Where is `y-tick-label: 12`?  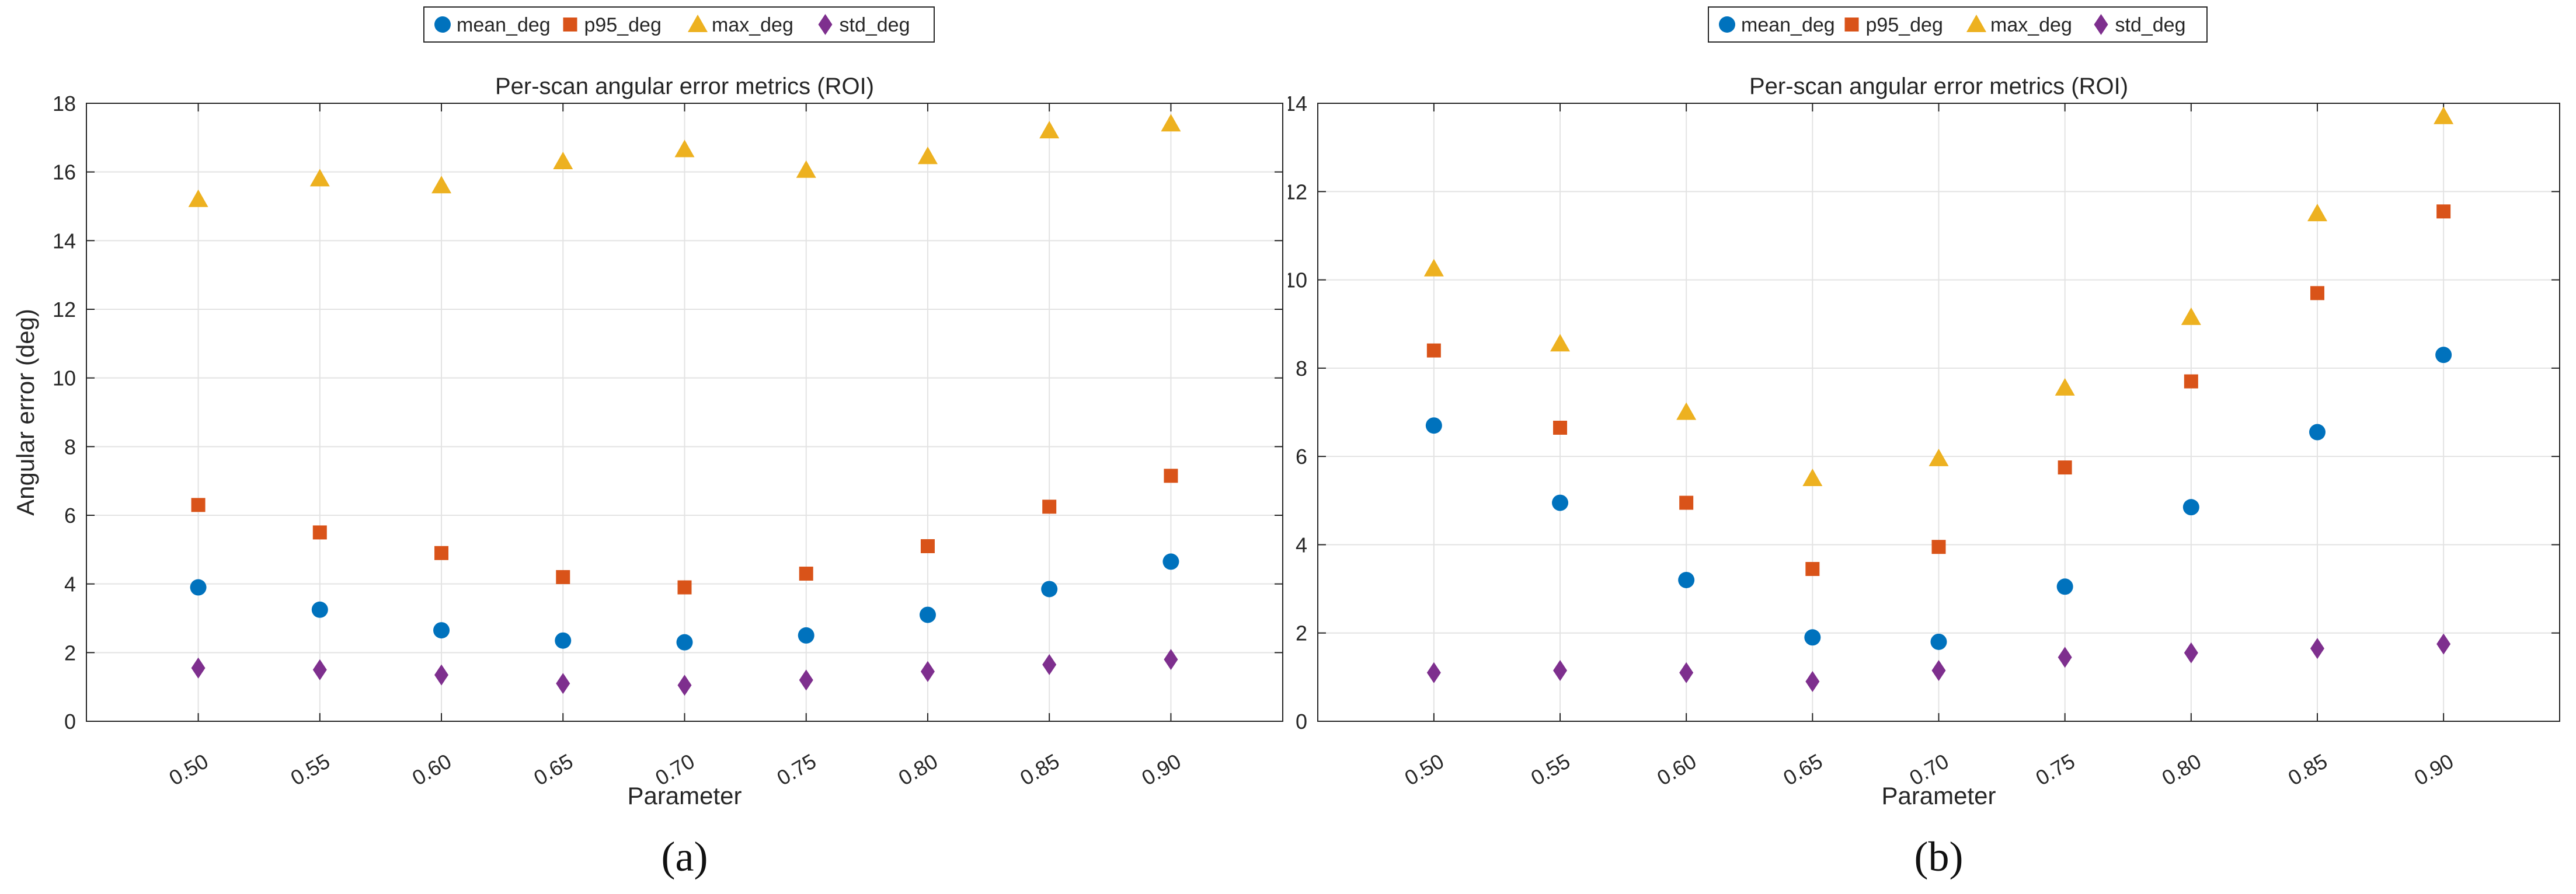 y-tick-label: 12 is located at coordinates (64, 310).